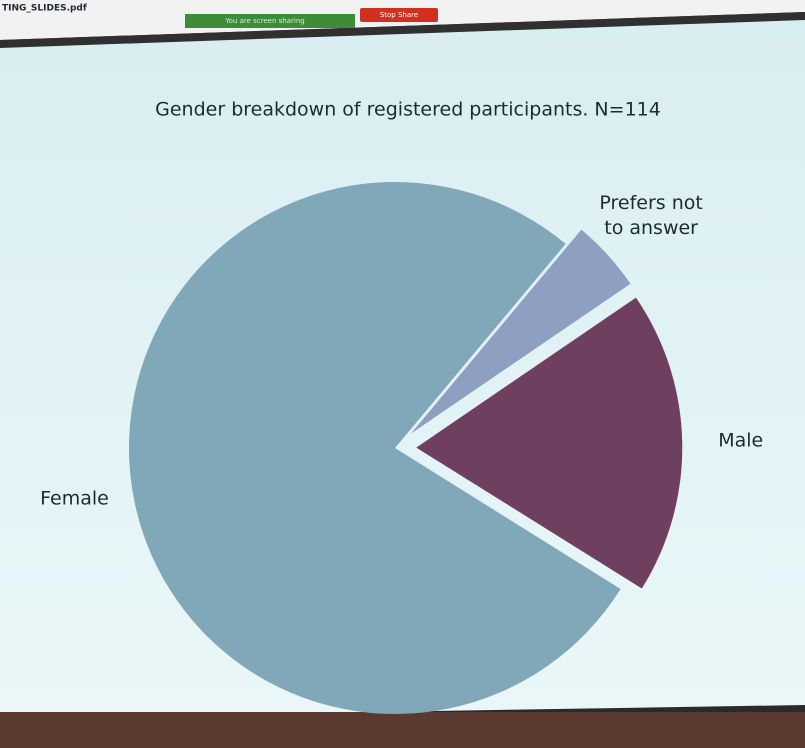 The image size is (805, 748). I want to click on stop-share-label: Stop Share, so click(399, 15).